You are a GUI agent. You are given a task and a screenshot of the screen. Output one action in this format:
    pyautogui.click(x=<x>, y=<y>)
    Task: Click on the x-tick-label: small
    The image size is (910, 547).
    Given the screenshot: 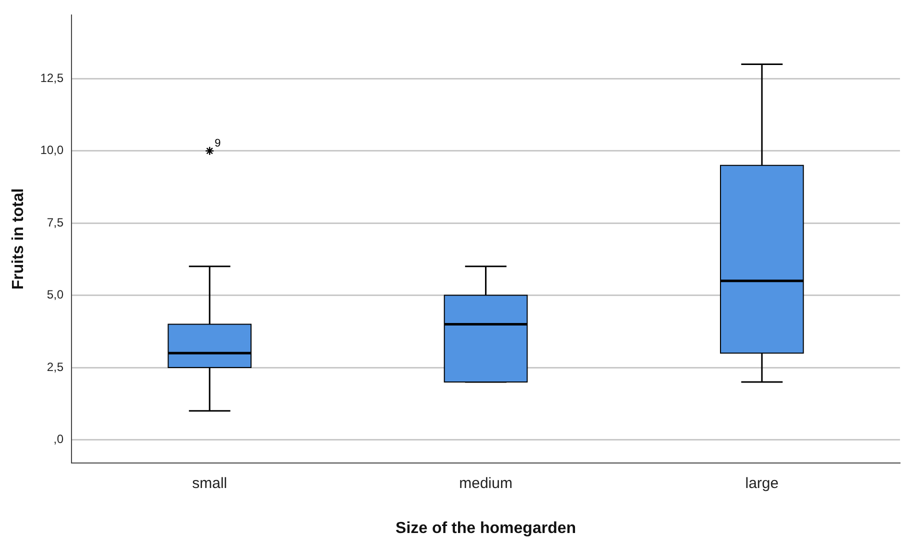 What is the action you would take?
    pyautogui.click(x=210, y=483)
    